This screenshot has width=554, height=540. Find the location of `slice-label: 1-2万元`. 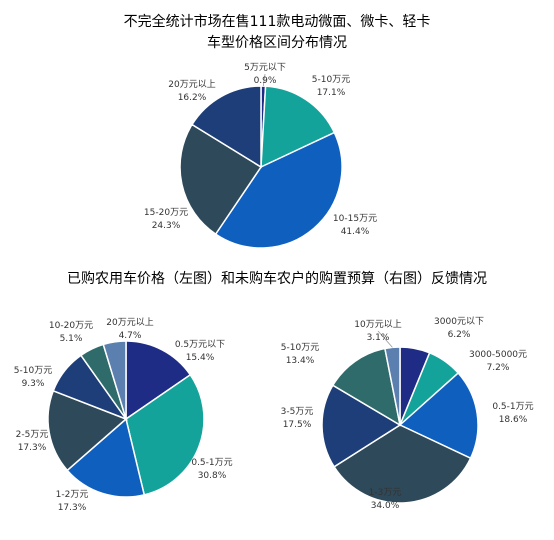

slice-label: 1-2万元 is located at coordinates (72, 495).